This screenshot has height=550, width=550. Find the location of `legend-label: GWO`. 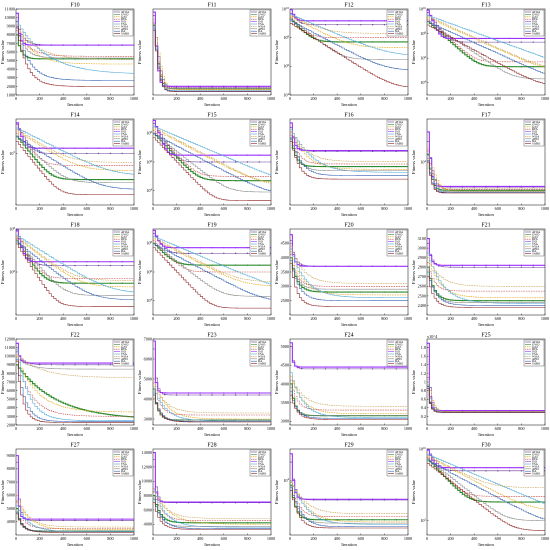

legend-label: GWO is located at coordinates (536, 454).